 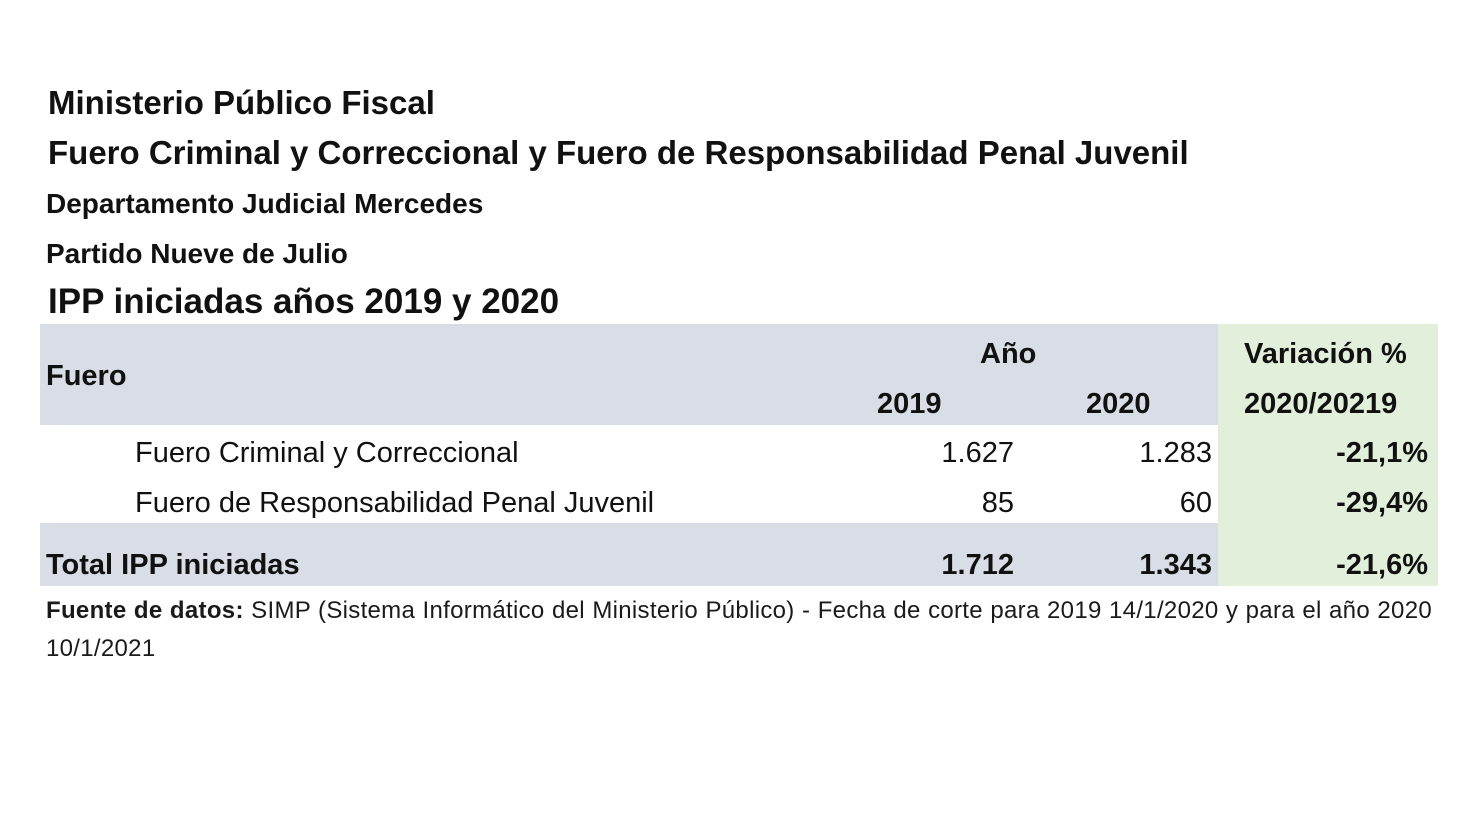 I want to click on column-header-2020: 2020, so click(x=1118, y=404).